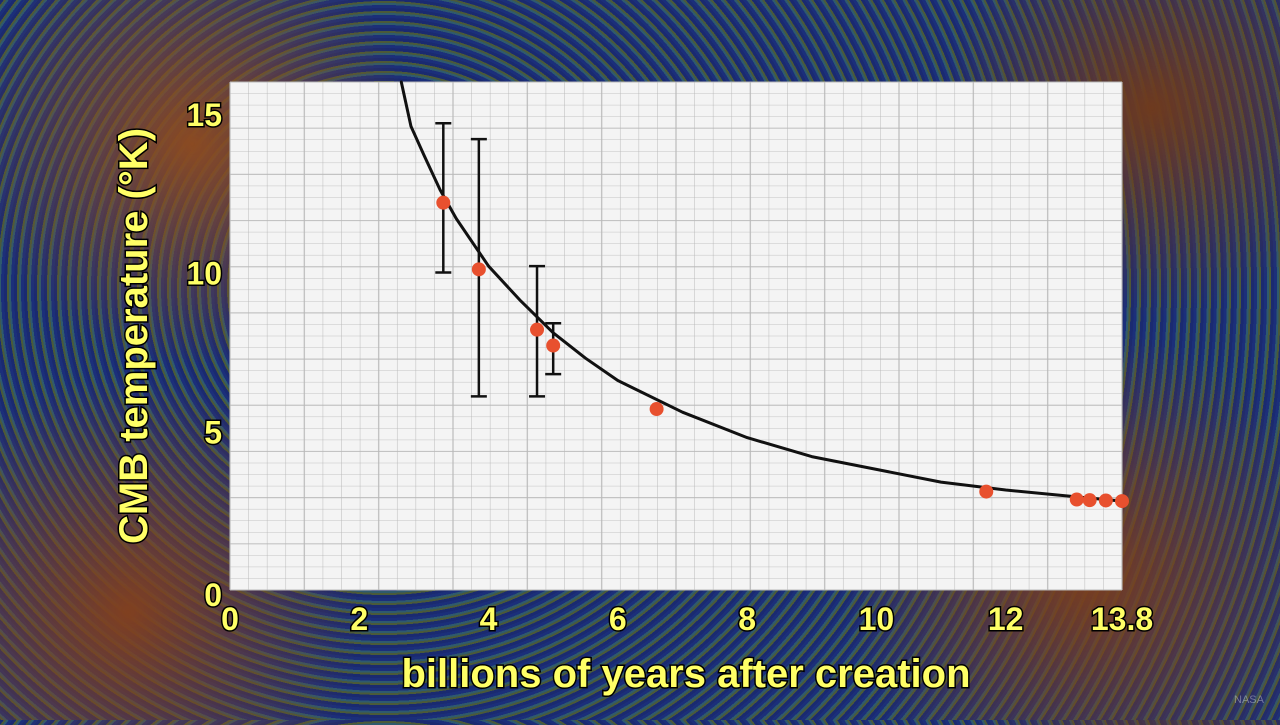 This screenshot has width=1280, height=725. Describe the element at coordinates (685, 674) in the screenshot. I see `x-axis-label: billions of years after creation` at that location.